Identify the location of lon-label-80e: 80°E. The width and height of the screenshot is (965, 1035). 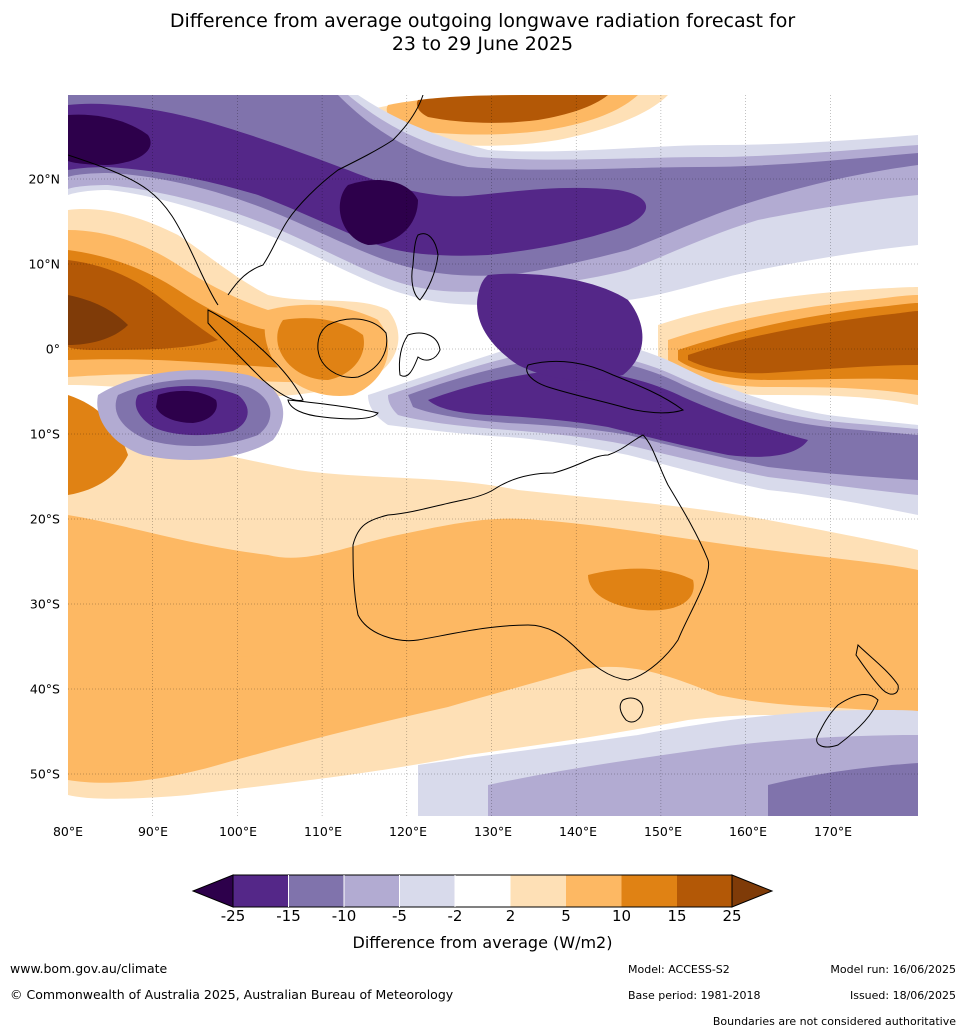
(68, 831).